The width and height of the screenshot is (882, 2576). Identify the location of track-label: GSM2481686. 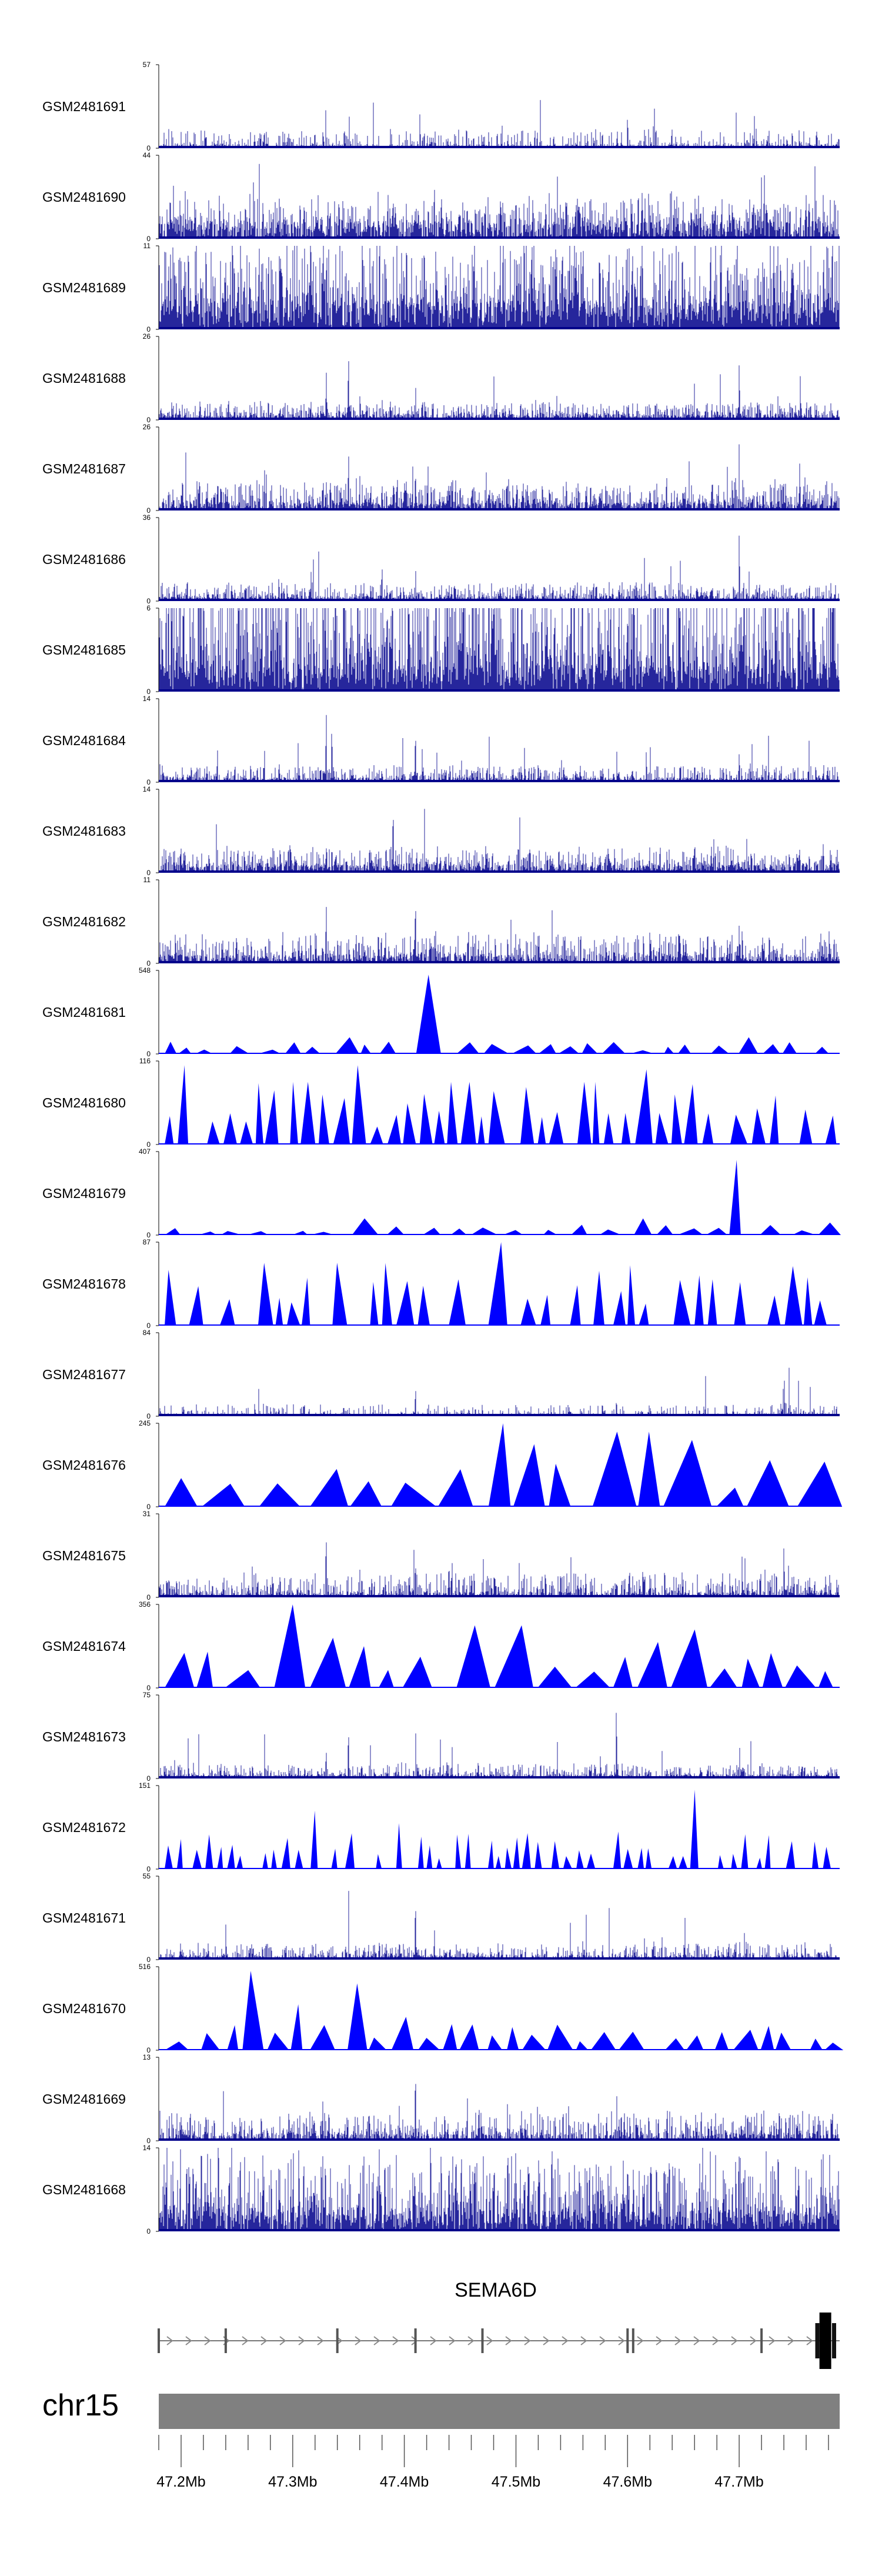
(84, 559).